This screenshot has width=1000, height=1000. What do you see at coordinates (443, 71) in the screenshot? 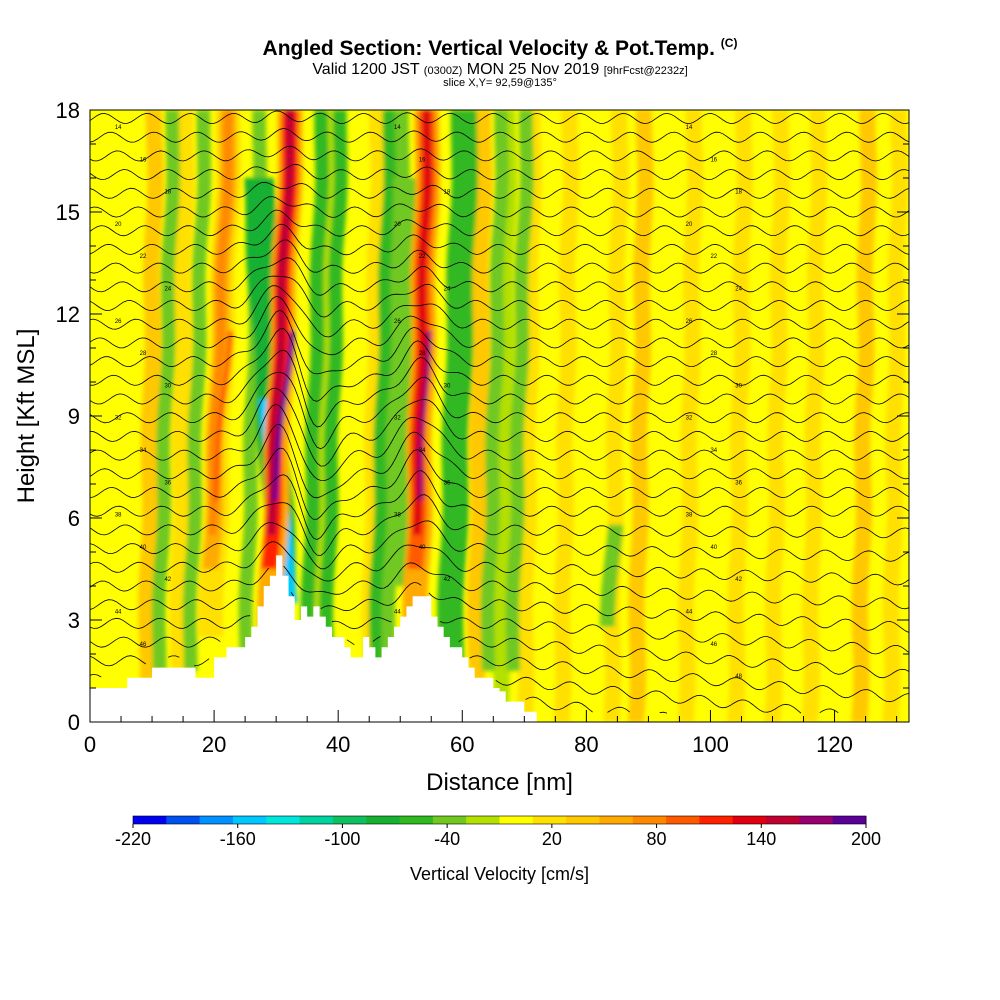
I see `subtitle-zulu: (0300Z)` at bounding box center [443, 71].